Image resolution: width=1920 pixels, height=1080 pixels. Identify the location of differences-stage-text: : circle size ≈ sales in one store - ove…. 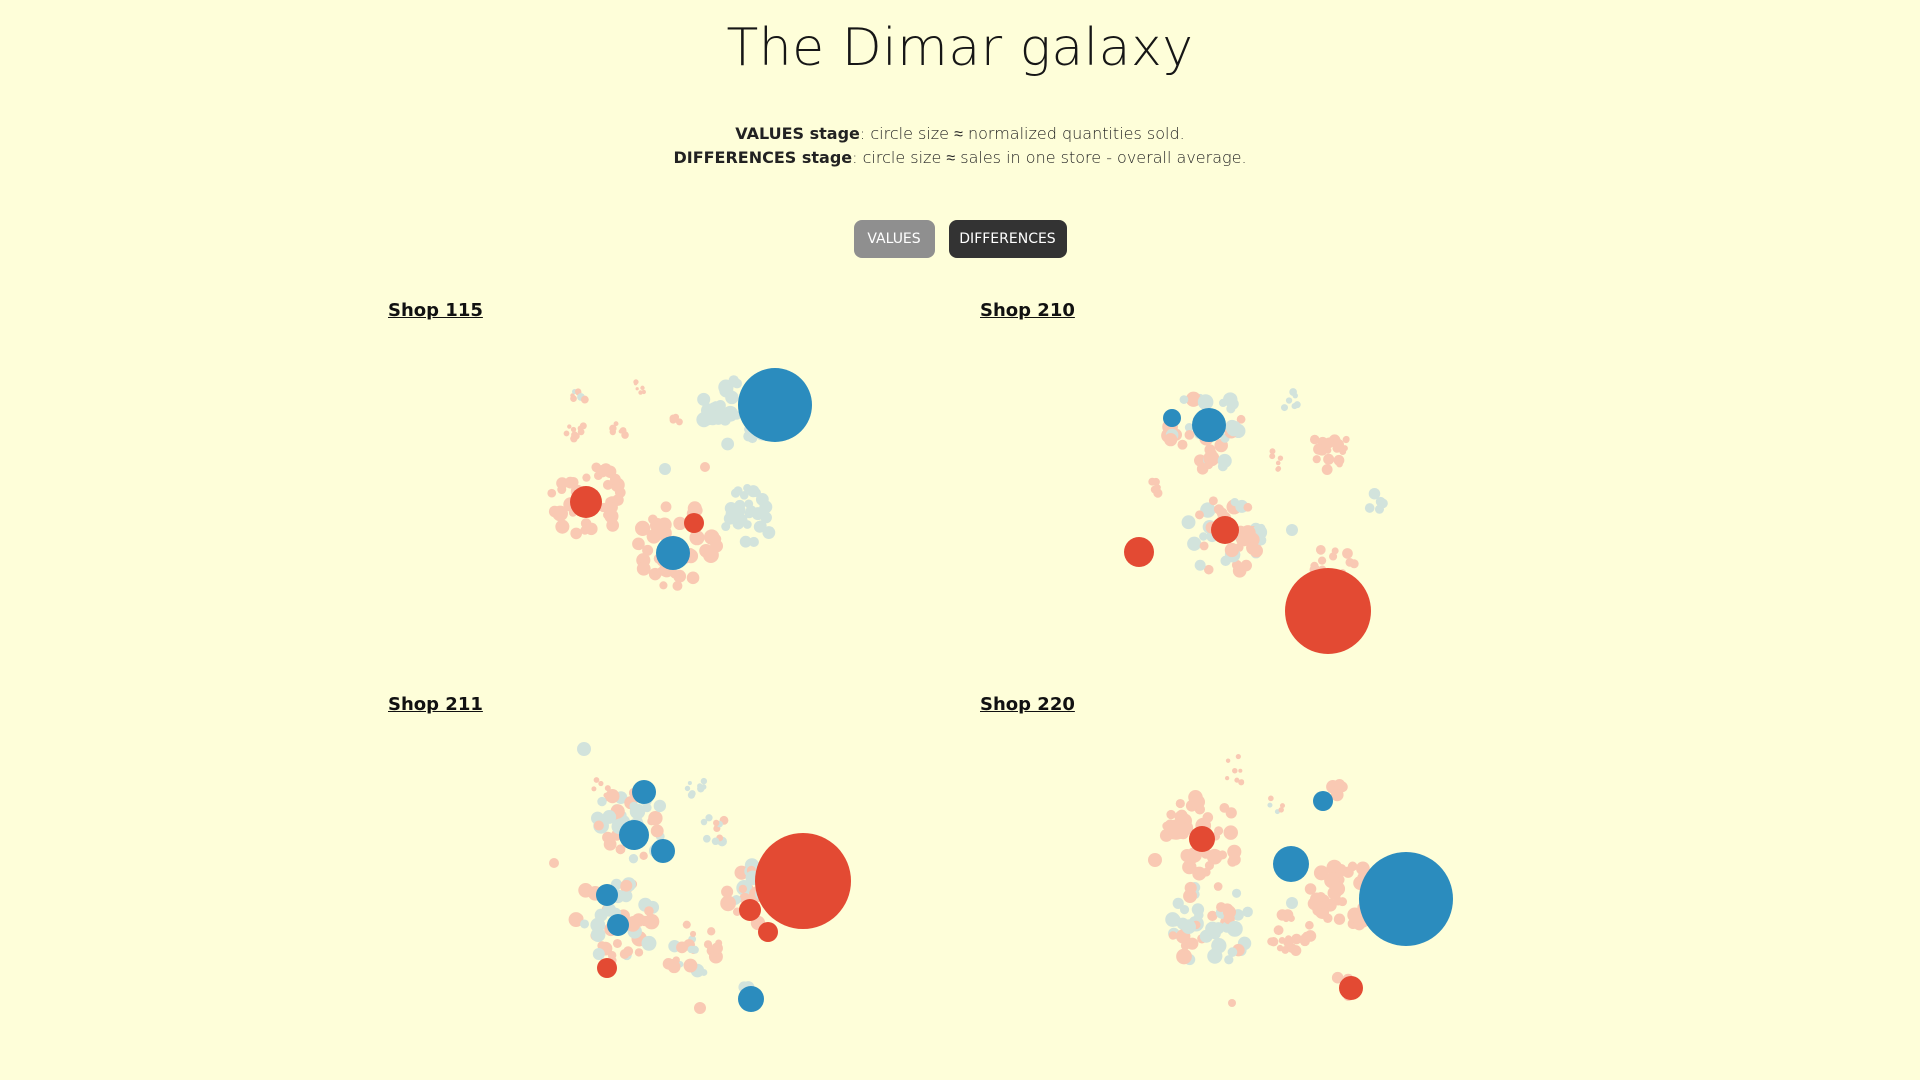
(1049, 157).